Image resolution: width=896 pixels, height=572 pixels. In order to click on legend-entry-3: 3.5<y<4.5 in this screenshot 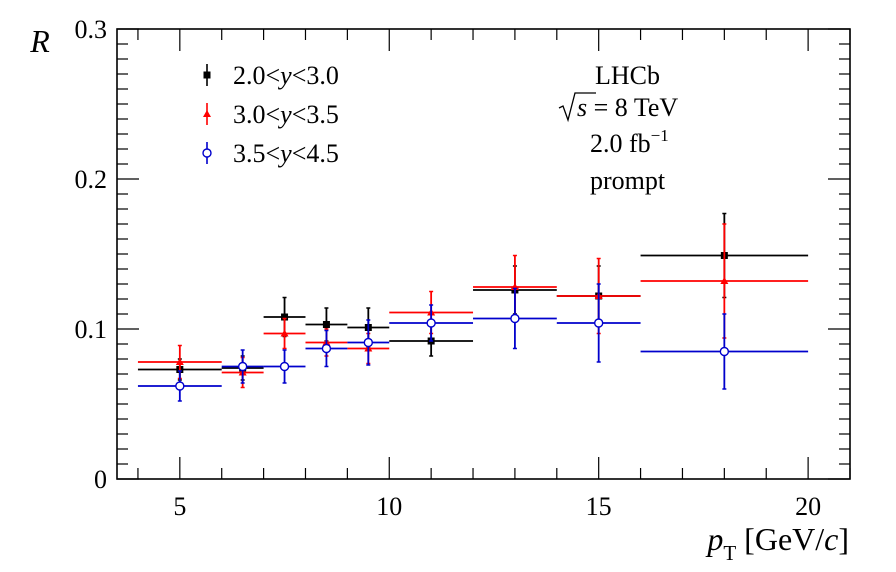, I will do `click(270, 153)`.